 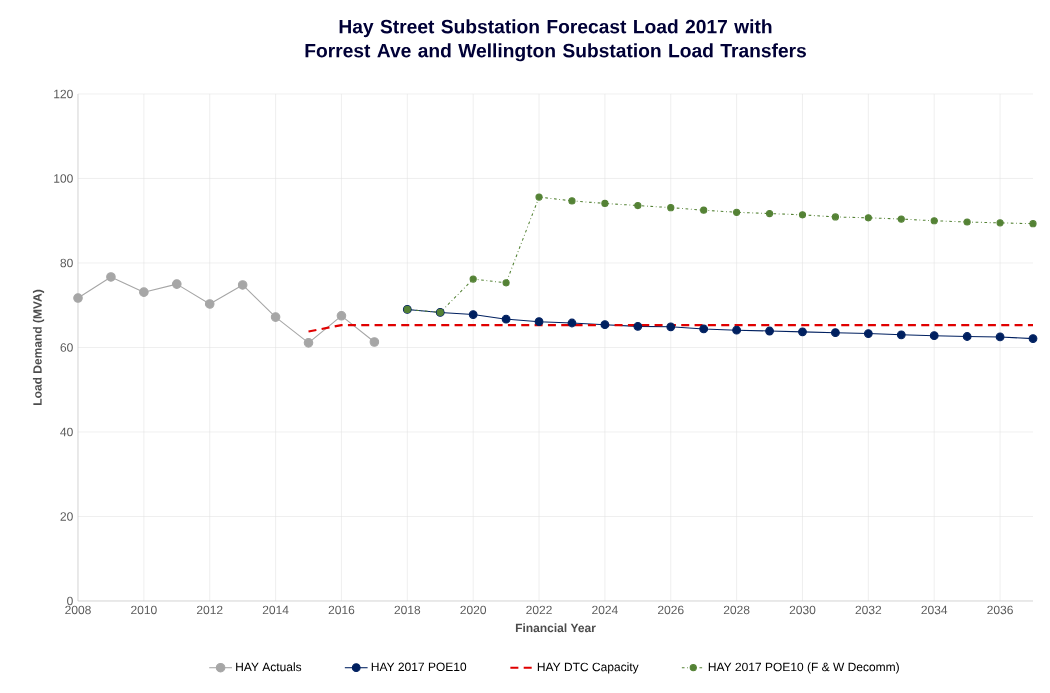 What do you see at coordinates (144, 610) in the screenshot?
I see `x-tick-label: 2010` at bounding box center [144, 610].